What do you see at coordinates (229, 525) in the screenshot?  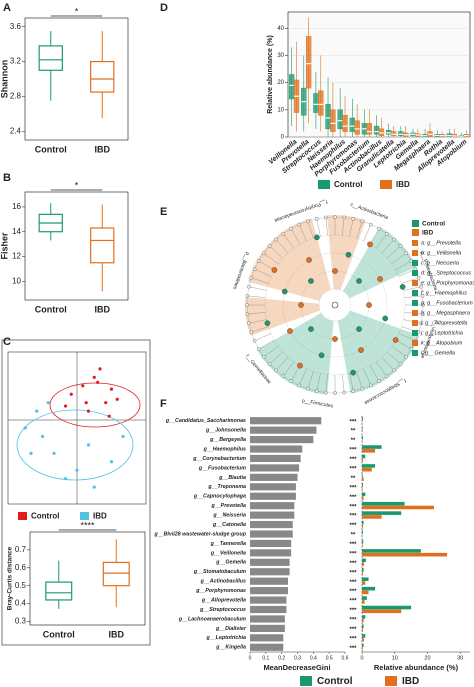 I see `row-label: g__Catonella` at bounding box center [229, 525].